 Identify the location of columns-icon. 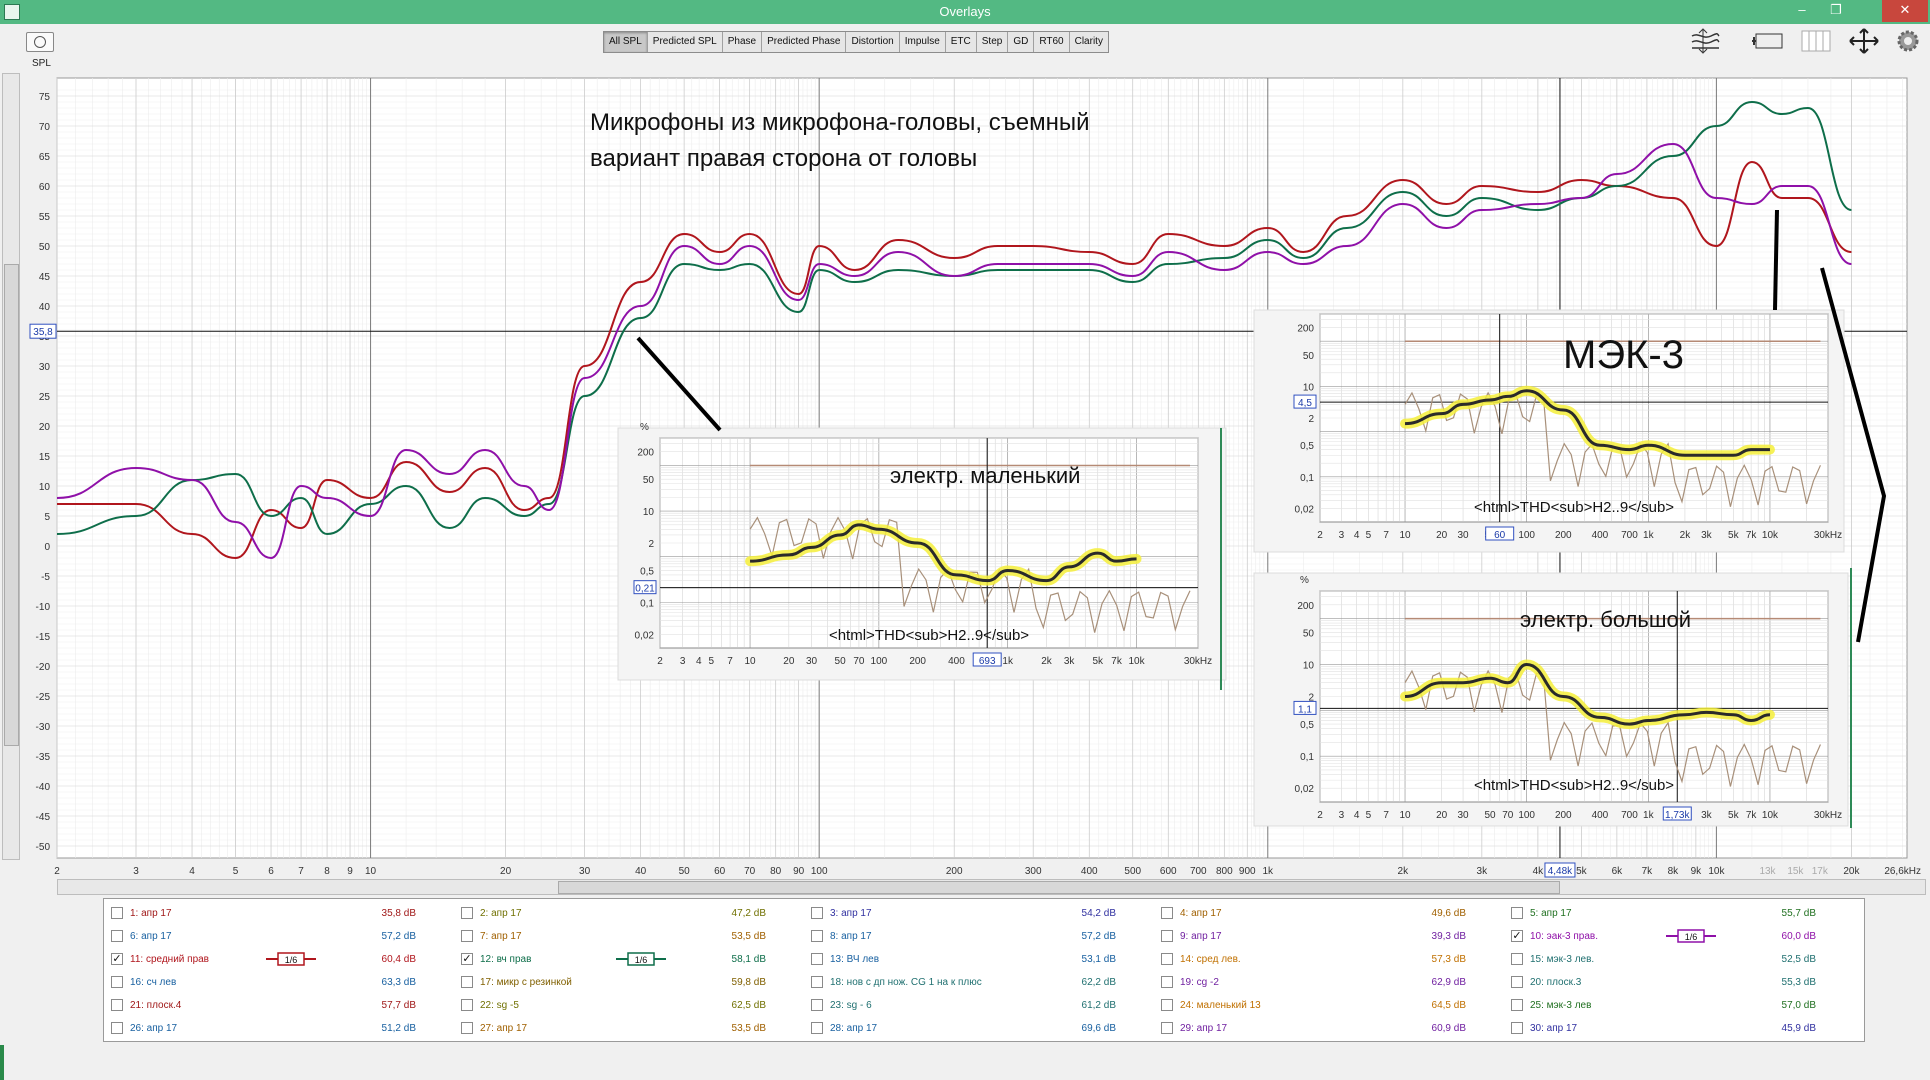
(1816, 41).